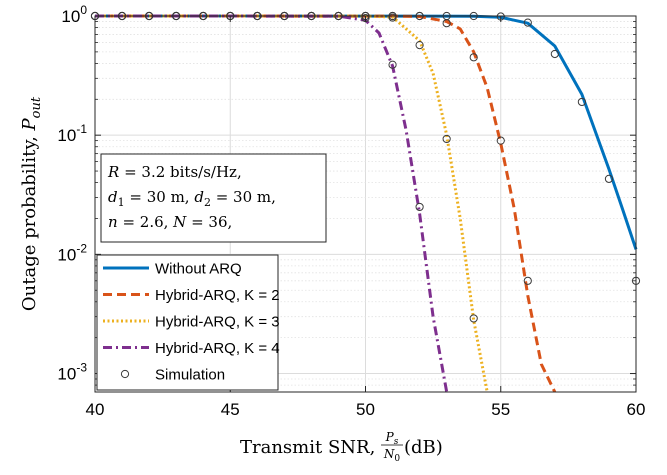 This screenshot has width=667, height=475. What do you see at coordinates (74, 14) in the screenshot?
I see `y-tick-label: 10⁰` at bounding box center [74, 14].